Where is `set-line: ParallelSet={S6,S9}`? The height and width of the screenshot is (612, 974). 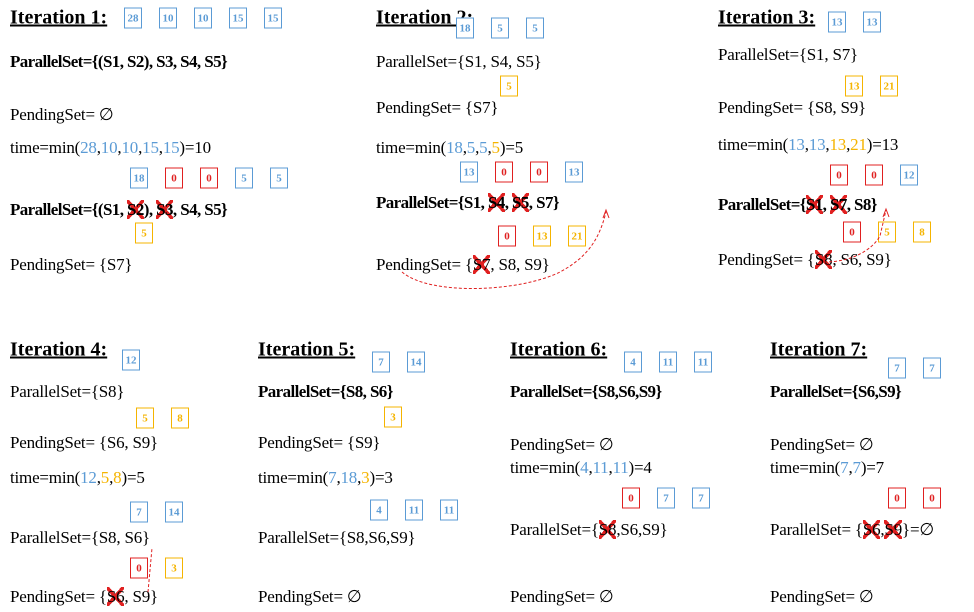
set-line: ParallelSet={S6,S9} is located at coordinates (836, 392).